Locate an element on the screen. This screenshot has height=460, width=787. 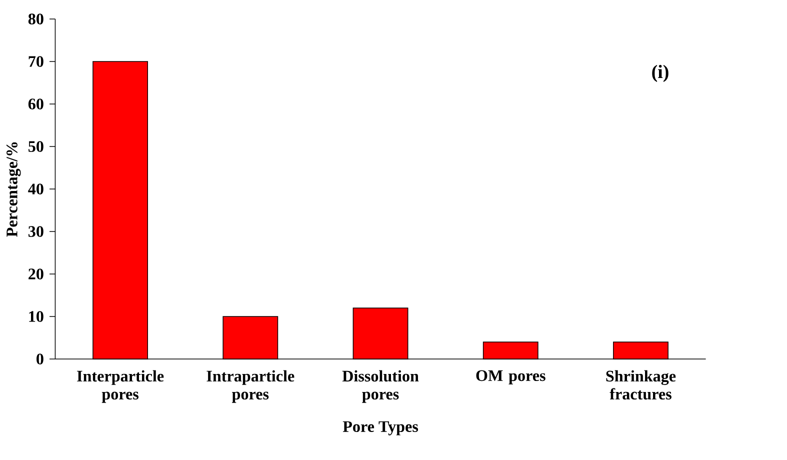
x-tick-label: Intraparticle pores is located at coordinates (250, 386).